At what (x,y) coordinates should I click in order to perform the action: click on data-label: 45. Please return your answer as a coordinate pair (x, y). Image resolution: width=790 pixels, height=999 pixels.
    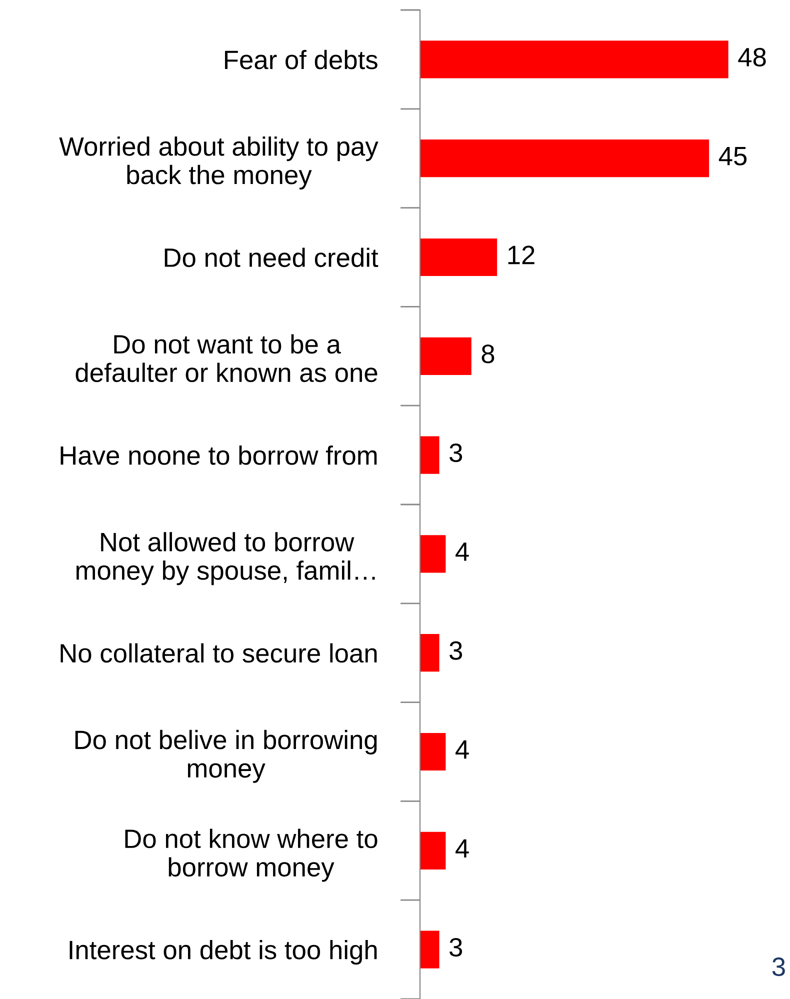
    Looking at the image, I should click on (732, 156).